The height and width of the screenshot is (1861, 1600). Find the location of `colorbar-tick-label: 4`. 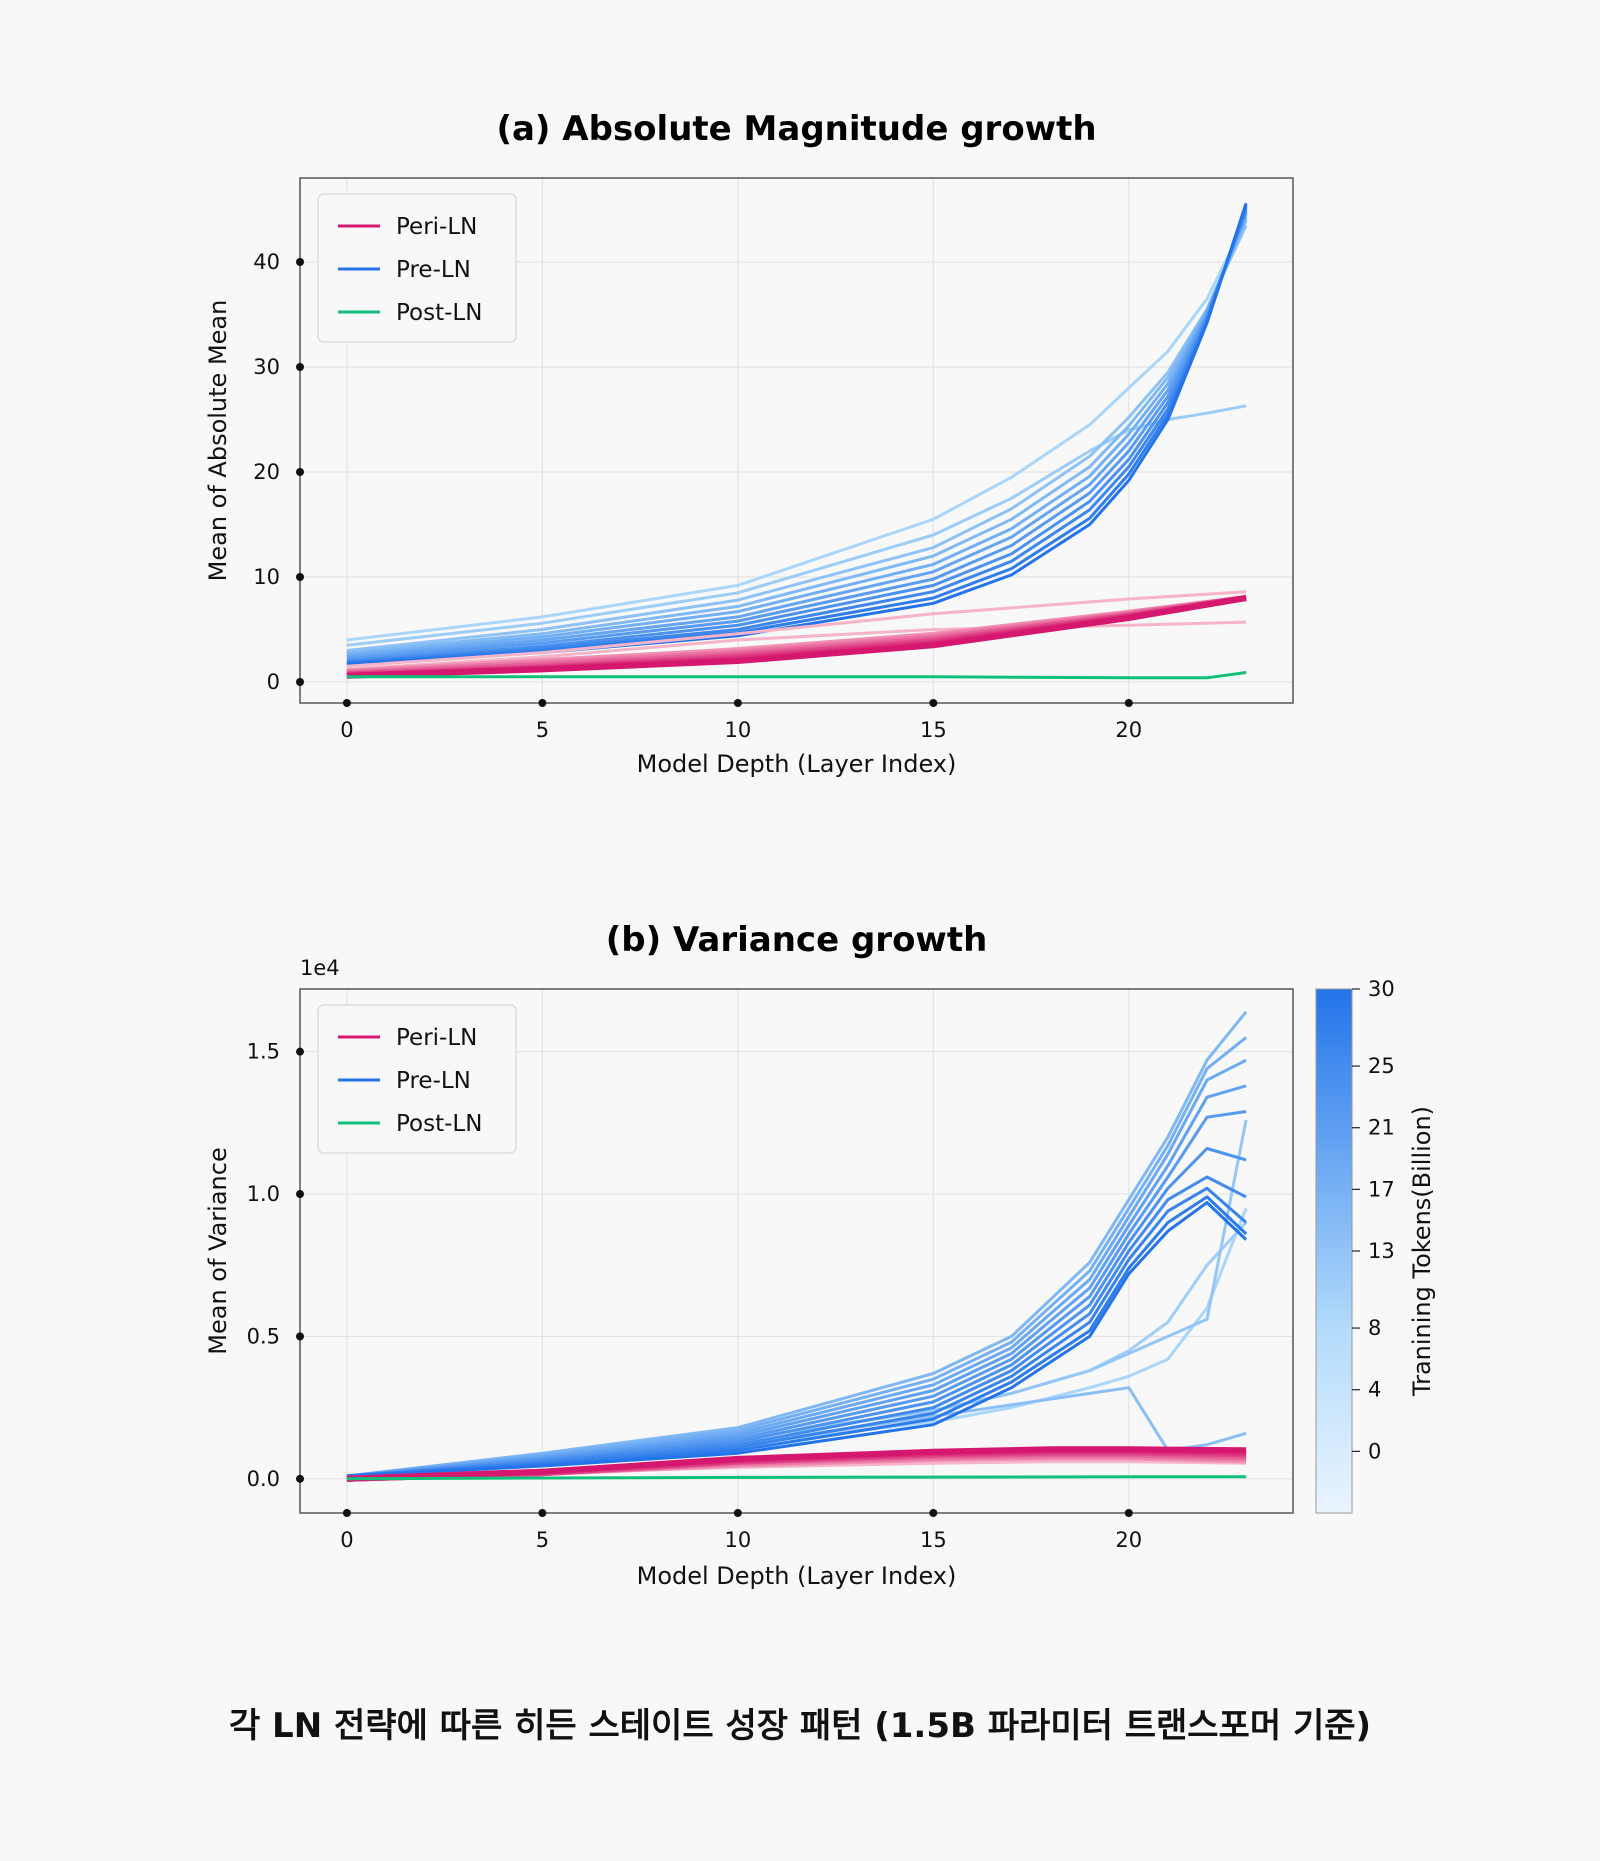

colorbar-tick-label: 4 is located at coordinates (1374, 1390).